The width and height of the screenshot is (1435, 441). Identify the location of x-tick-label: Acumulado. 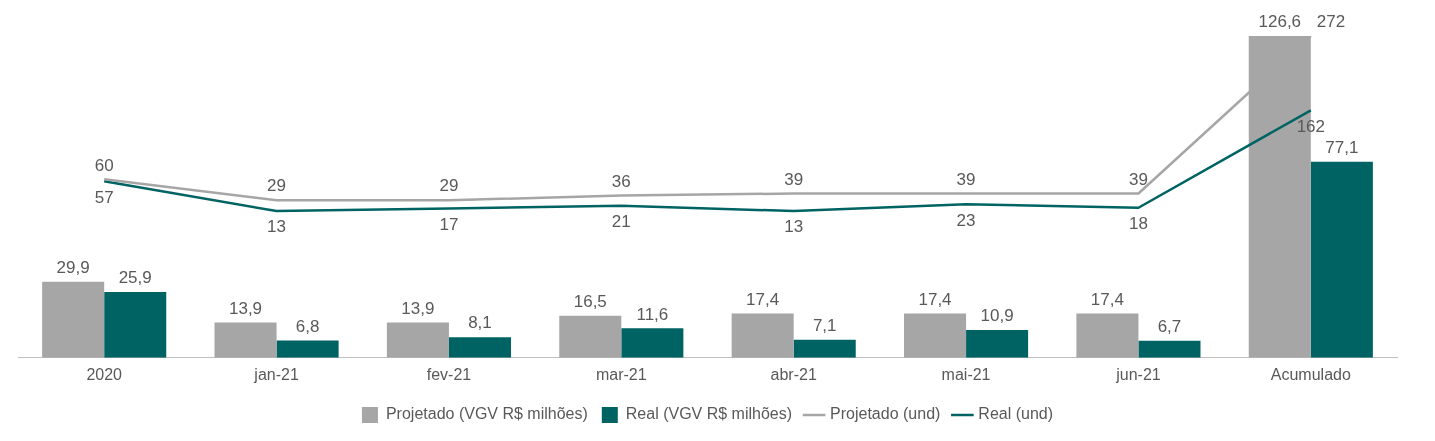
(1310, 374).